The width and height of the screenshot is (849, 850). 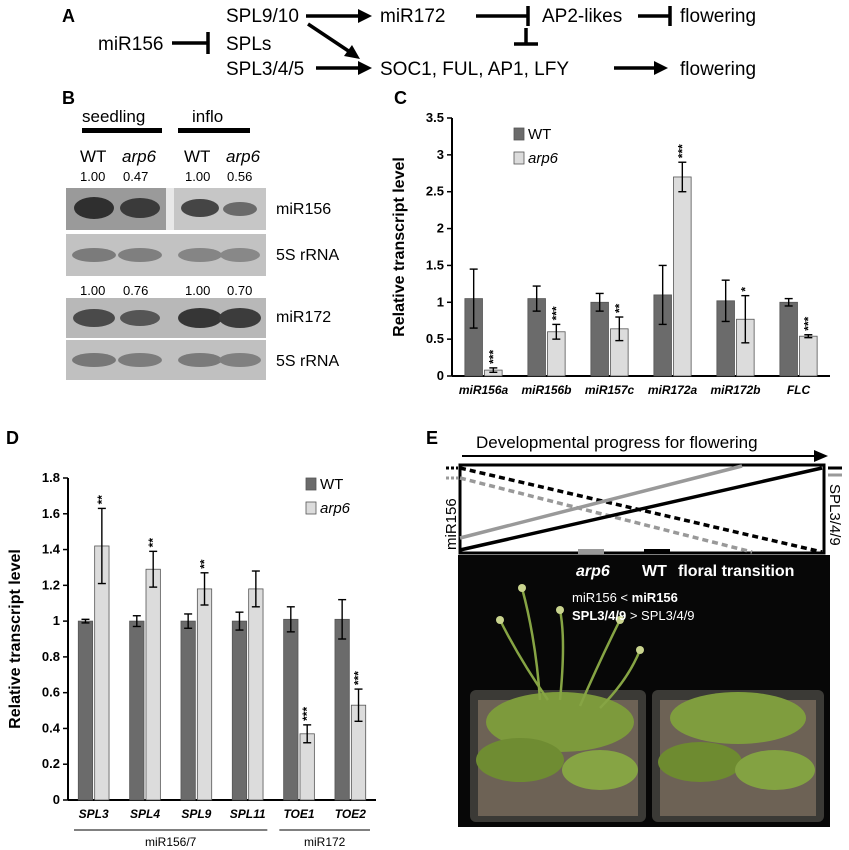 I want to click on panel-d-letter: D, so click(x=12, y=438).